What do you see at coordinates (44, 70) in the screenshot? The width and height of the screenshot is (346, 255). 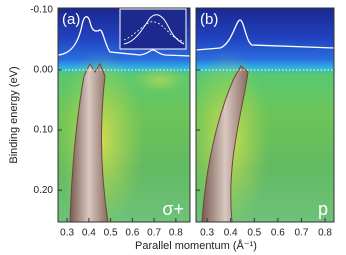 I see `y-tick-label: 0.00` at bounding box center [44, 70].